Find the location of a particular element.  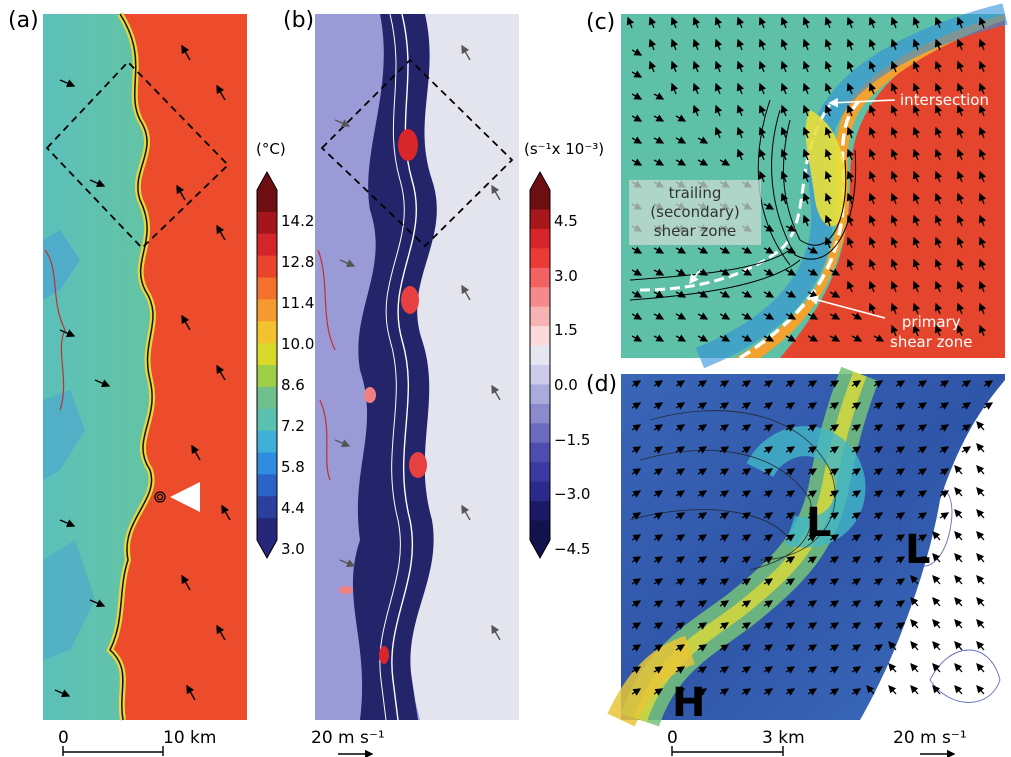

annotation-intersection: intersection is located at coordinates (944, 100).